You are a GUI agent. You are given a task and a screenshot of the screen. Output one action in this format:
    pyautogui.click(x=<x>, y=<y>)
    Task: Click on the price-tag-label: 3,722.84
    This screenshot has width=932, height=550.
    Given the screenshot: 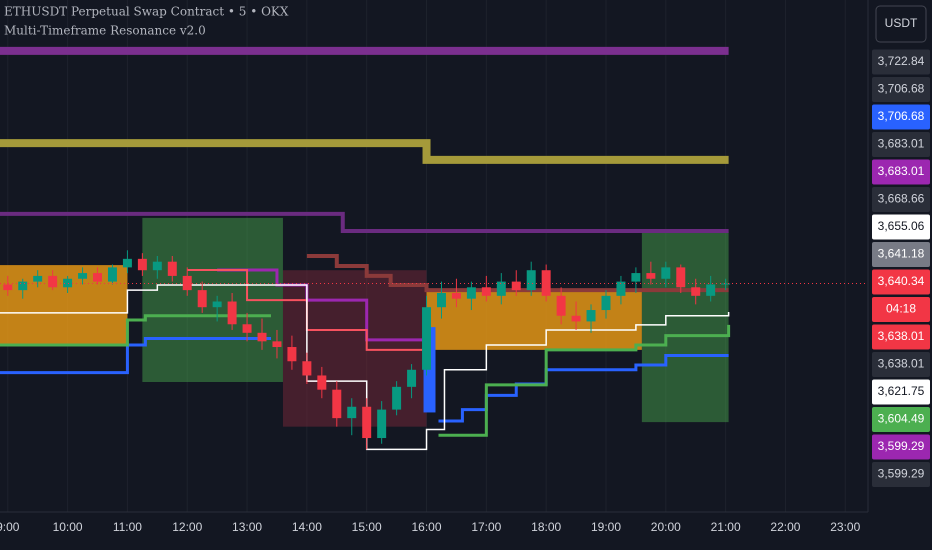 What is the action you would take?
    pyautogui.click(x=901, y=61)
    